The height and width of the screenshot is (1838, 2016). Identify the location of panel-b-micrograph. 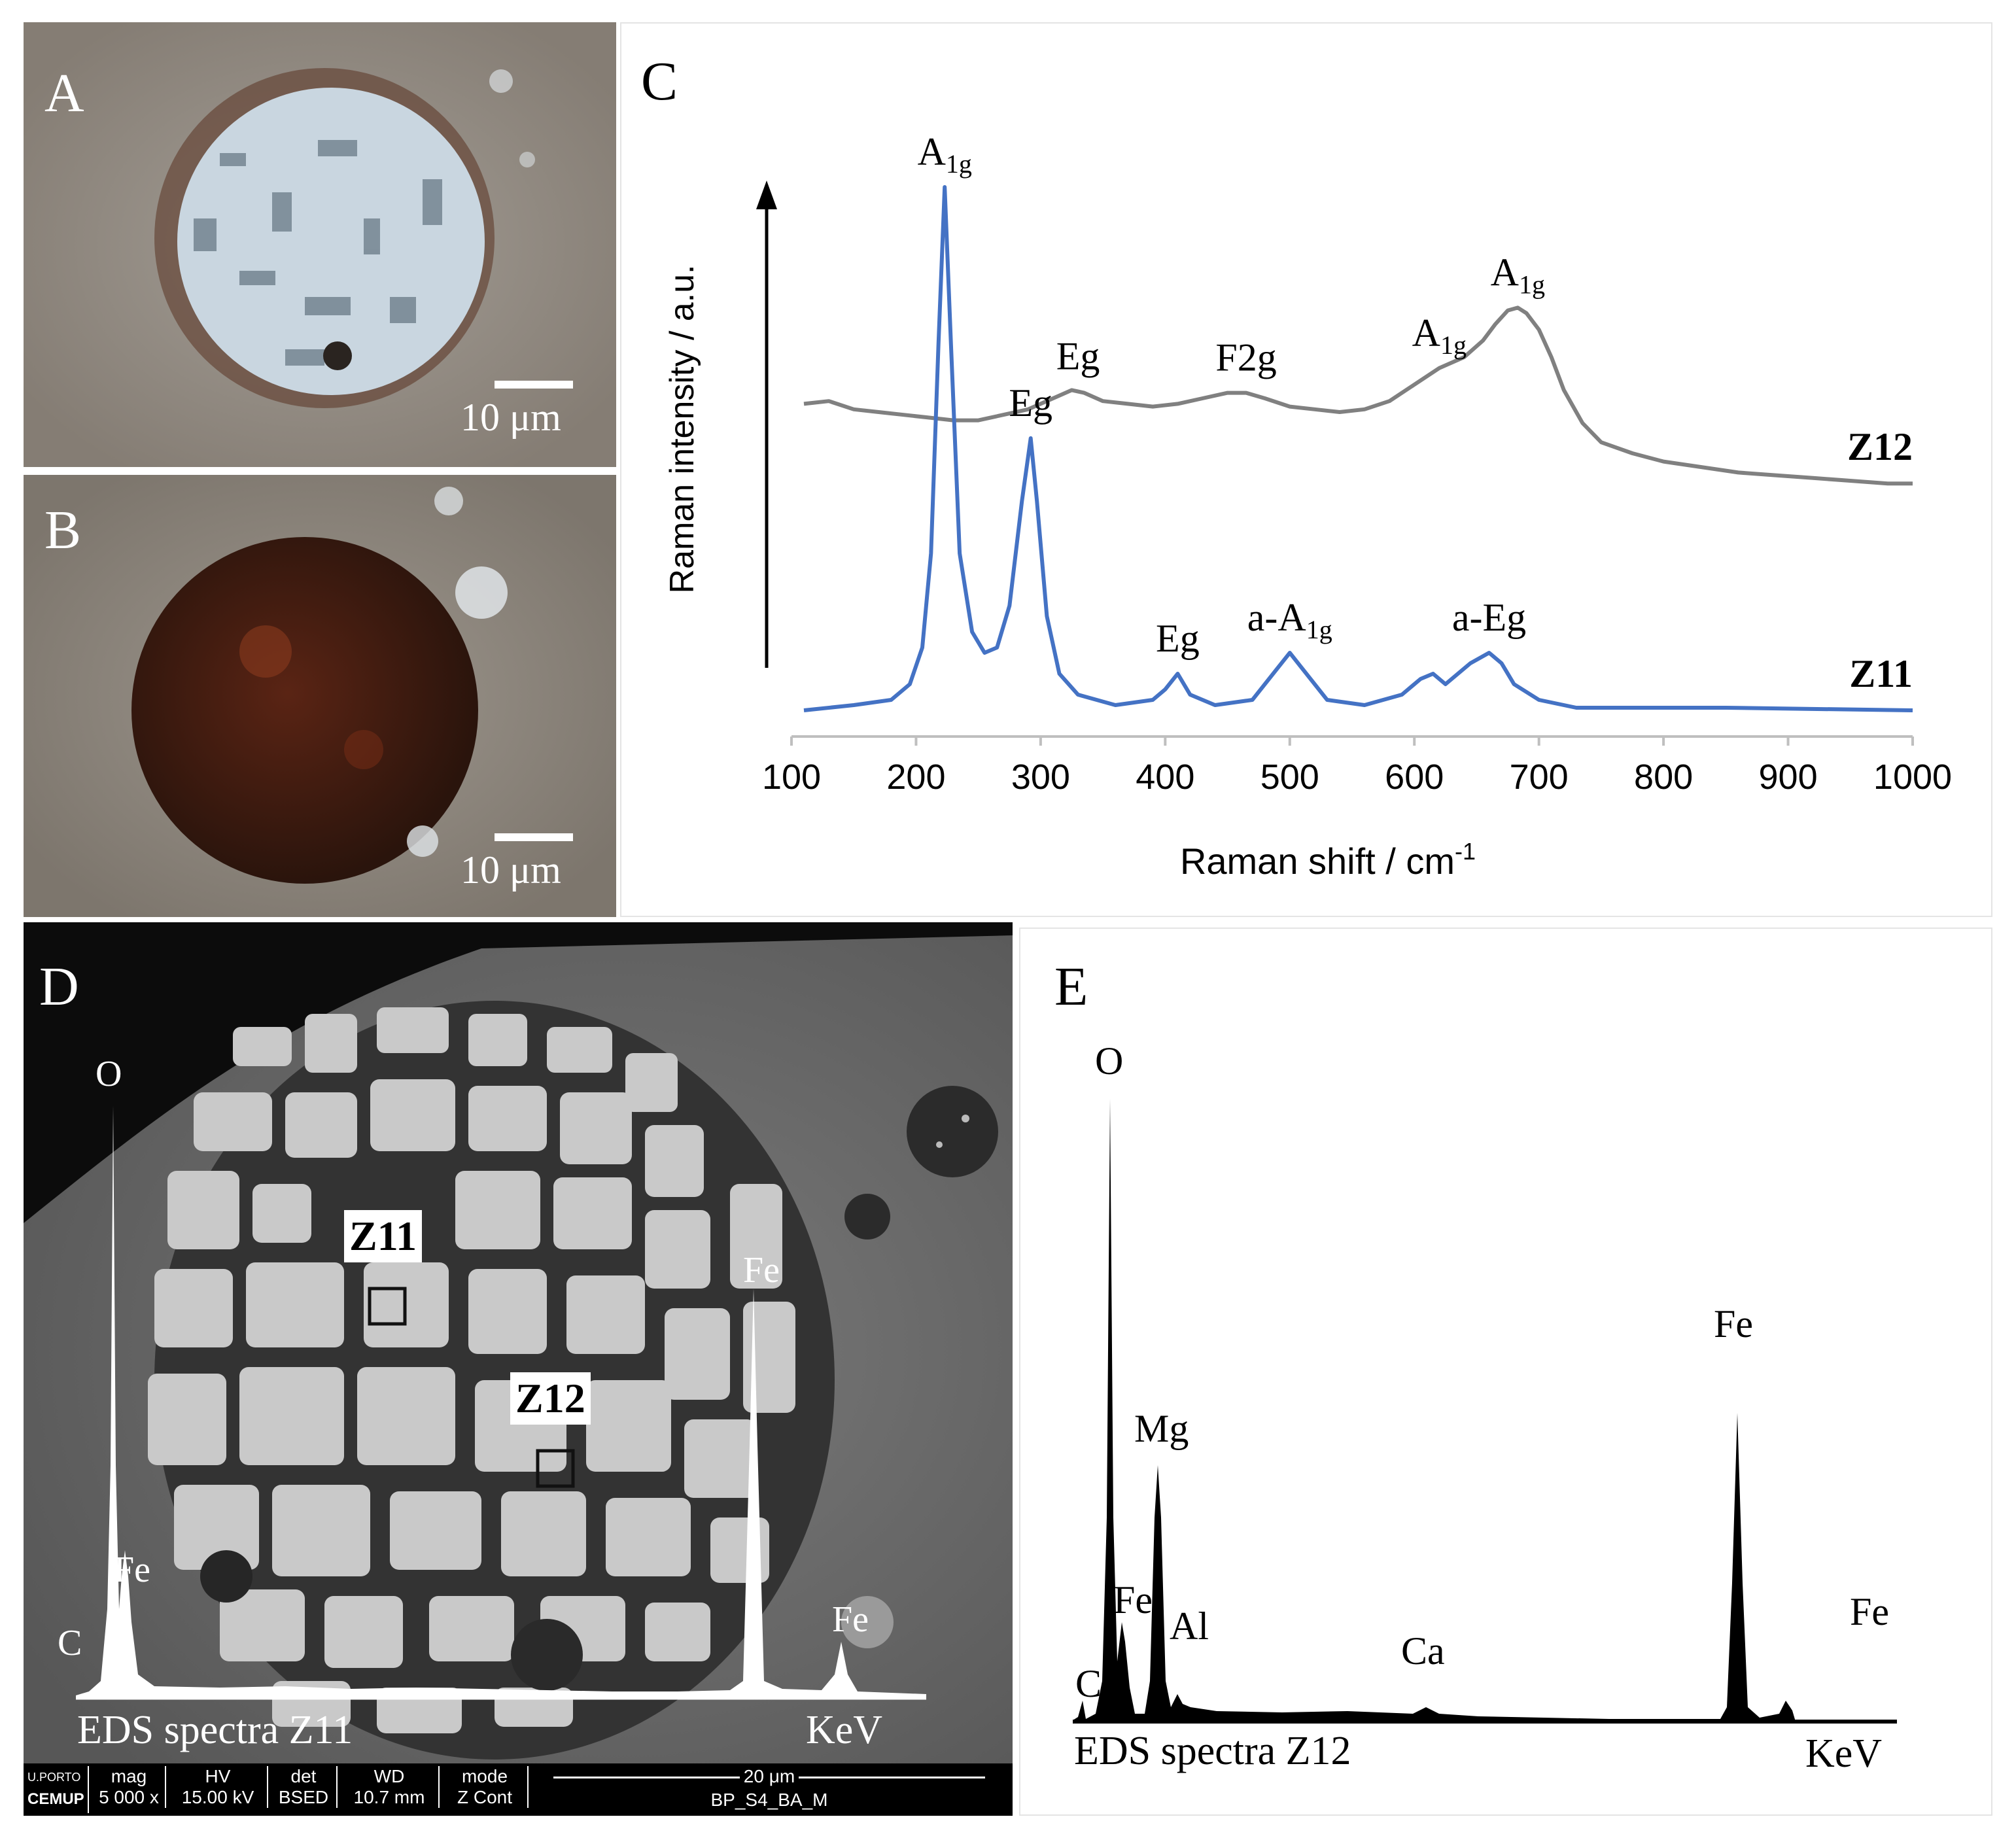
(320, 696).